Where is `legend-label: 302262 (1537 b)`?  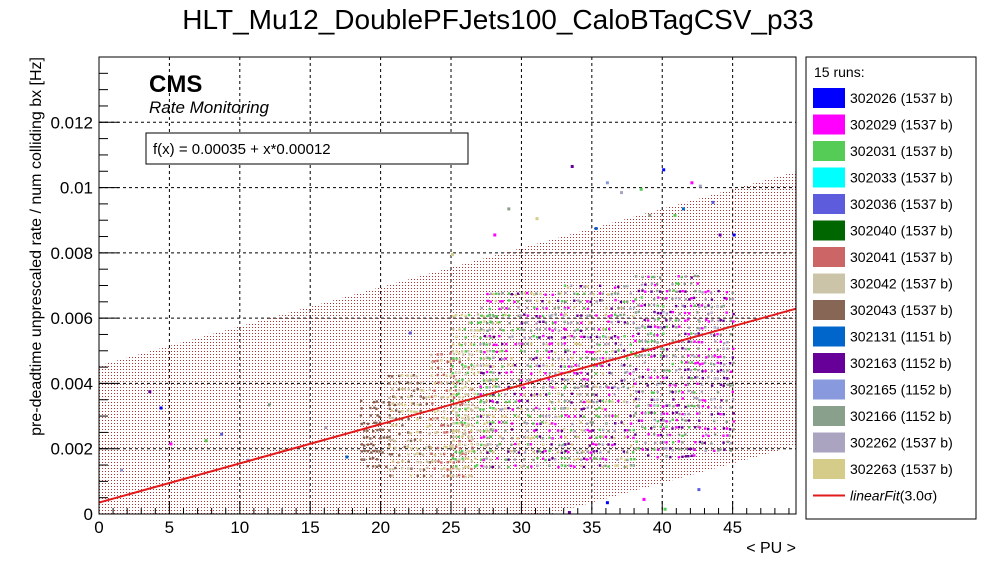
legend-label: 302262 (1537 b) is located at coordinates (901, 443).